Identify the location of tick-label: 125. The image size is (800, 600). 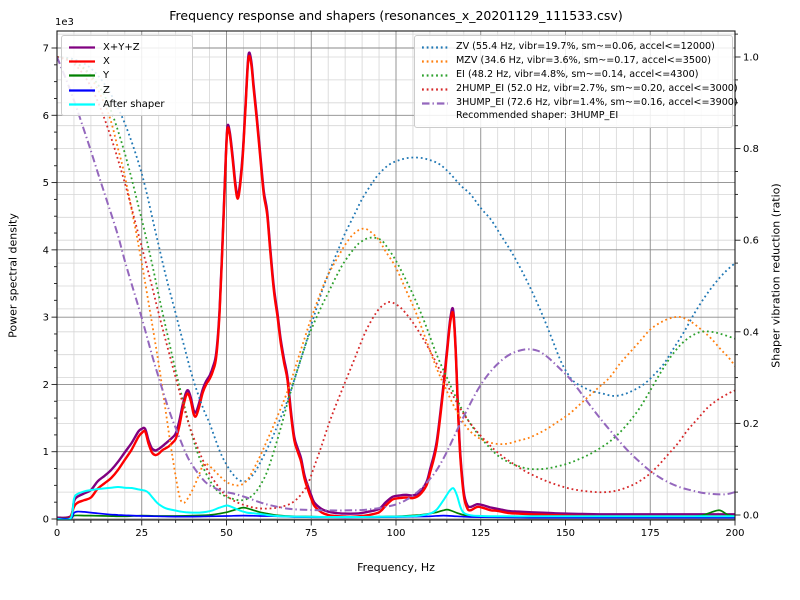
(480, 533).